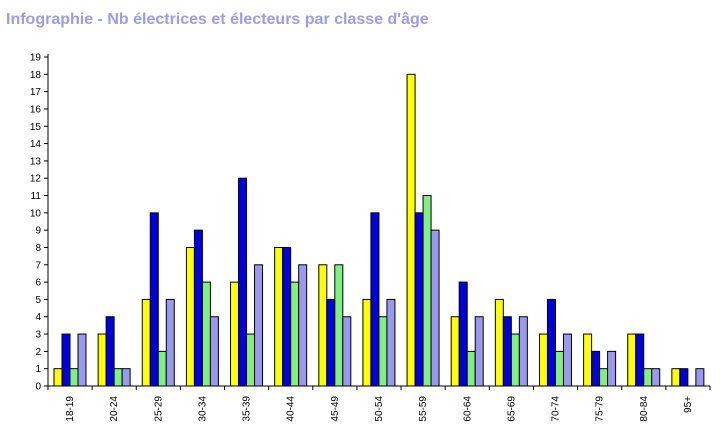  Describe the element at coordinates (36, 127) in the screenshot. I see `y-tick-label: 15` at that location.